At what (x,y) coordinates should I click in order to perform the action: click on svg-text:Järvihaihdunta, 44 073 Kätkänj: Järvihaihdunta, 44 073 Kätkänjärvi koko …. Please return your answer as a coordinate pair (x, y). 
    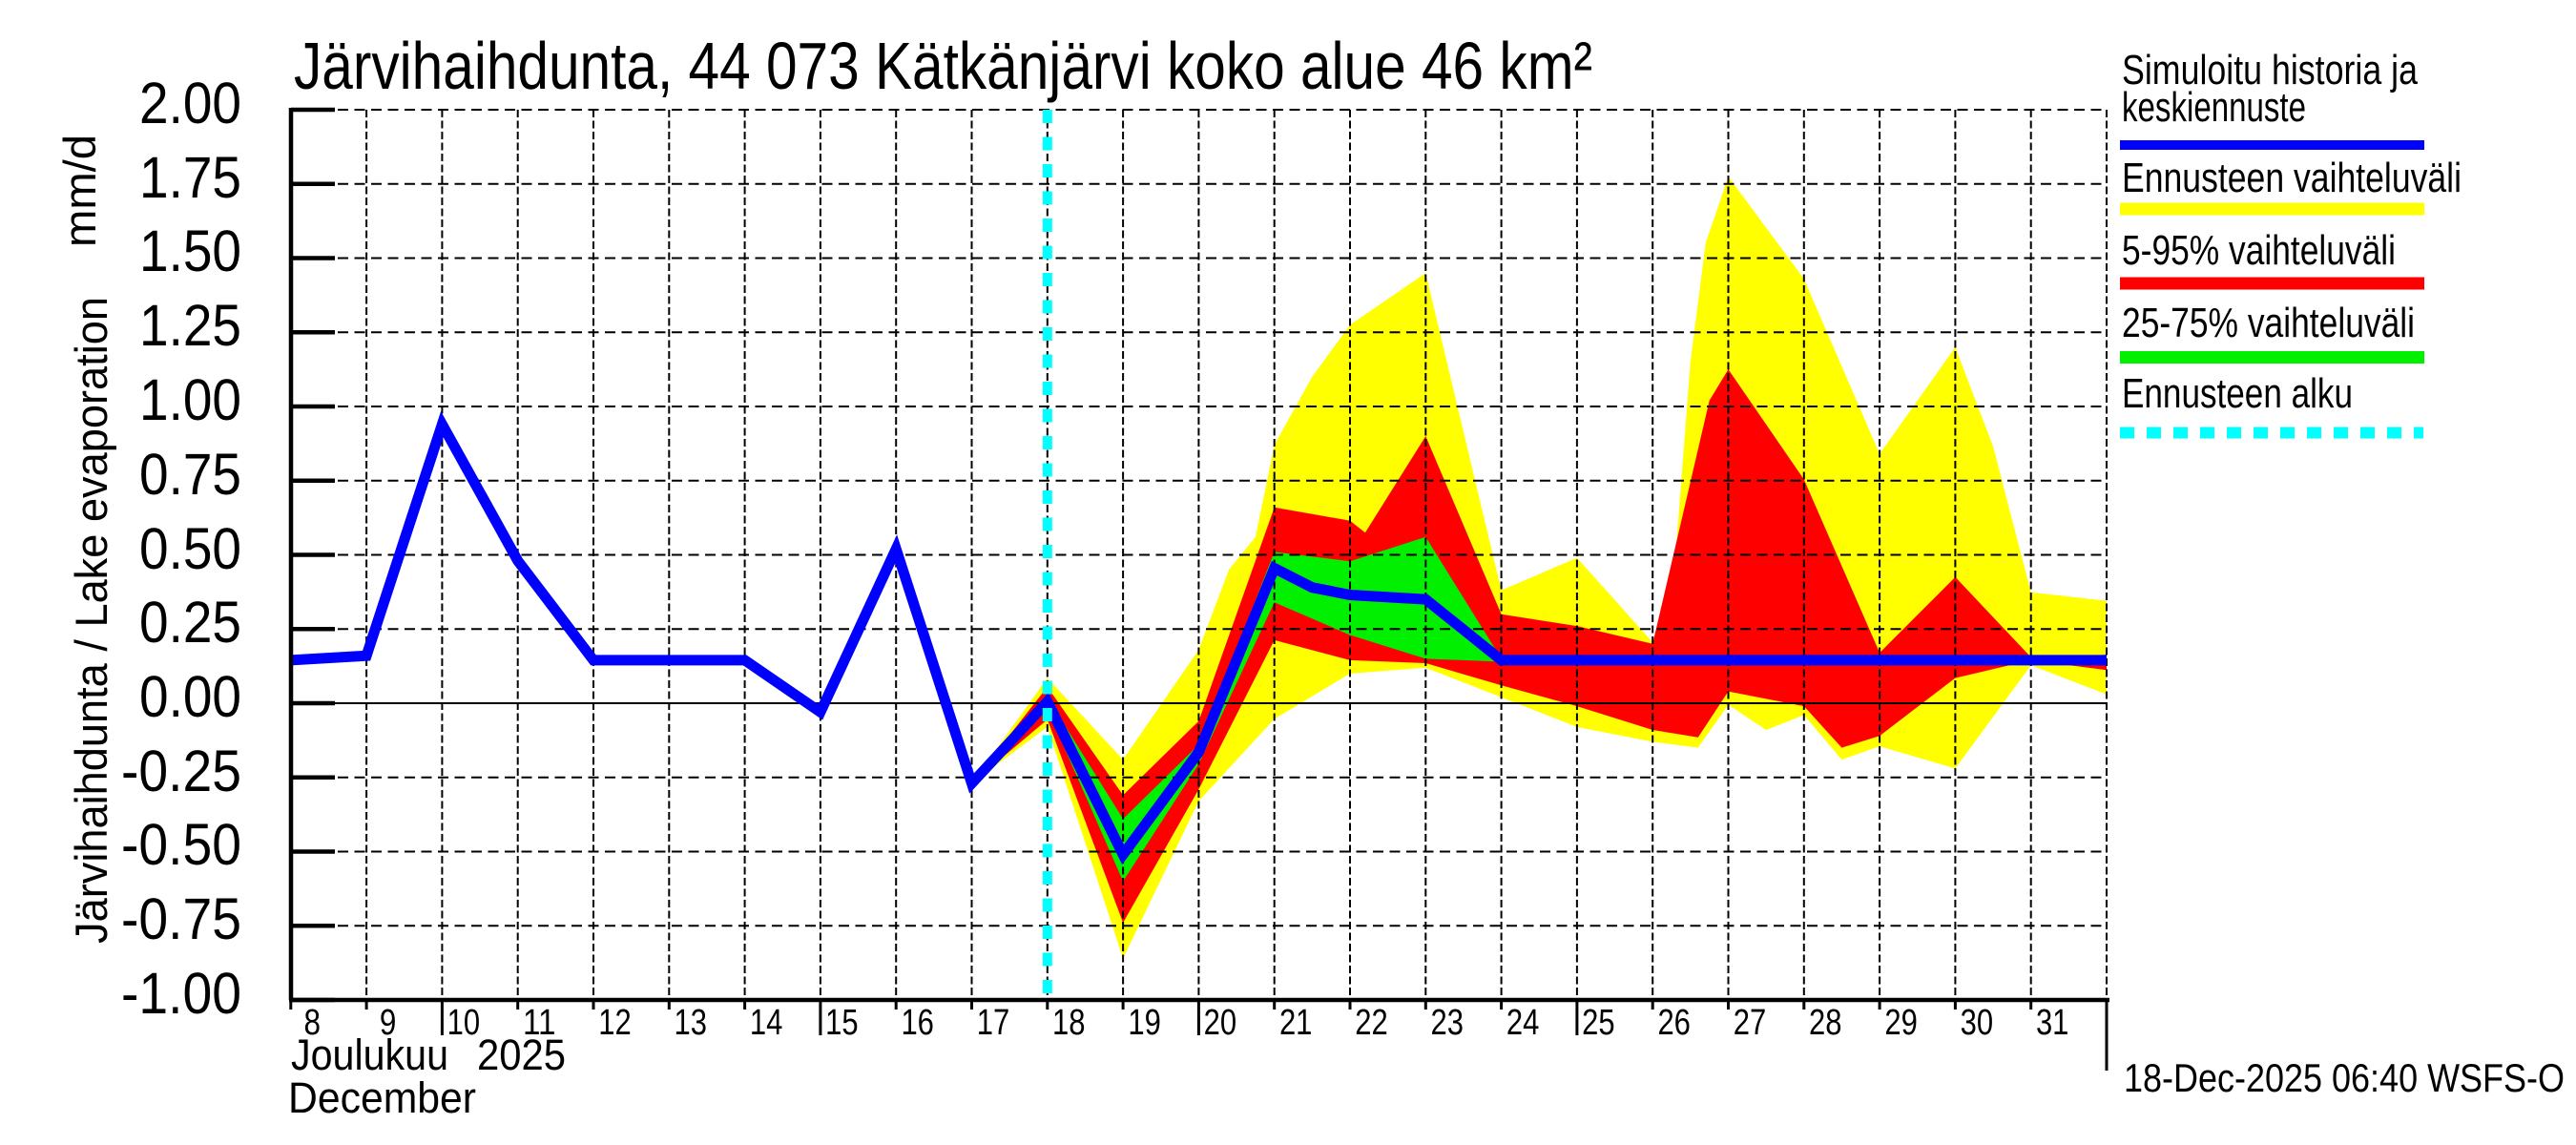
    Looking at the image, I should click on (943, 66).